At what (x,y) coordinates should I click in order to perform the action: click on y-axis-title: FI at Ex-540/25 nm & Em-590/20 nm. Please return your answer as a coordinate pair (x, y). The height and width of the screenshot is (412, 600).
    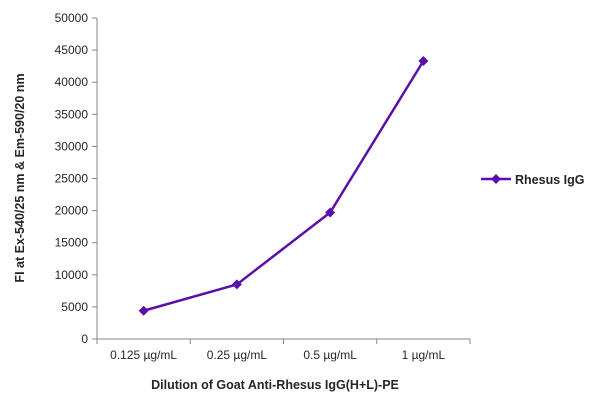
    Looking at the image, I should click on (20, 177).